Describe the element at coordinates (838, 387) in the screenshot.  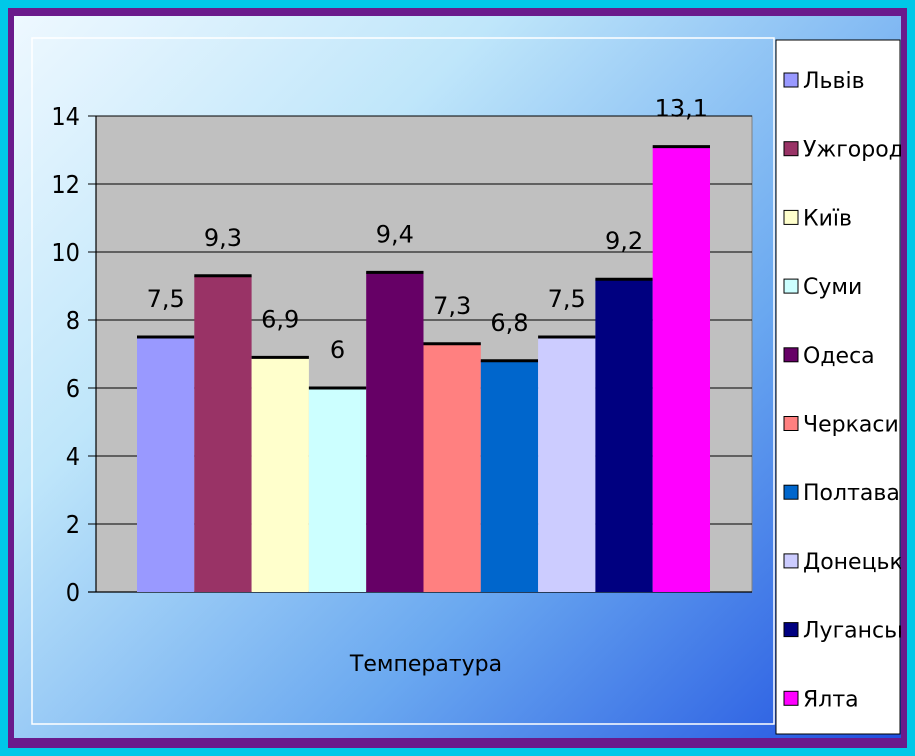
I see `legend-box` at that location.